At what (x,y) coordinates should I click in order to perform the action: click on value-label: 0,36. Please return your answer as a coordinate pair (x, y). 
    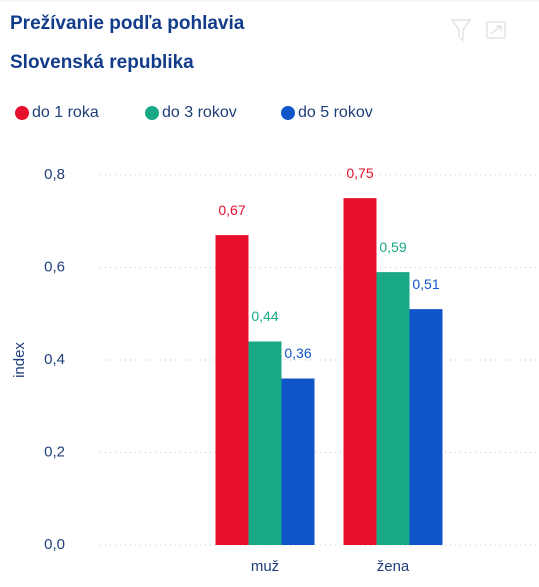
    Looking at the image, I should click on (297, 353).